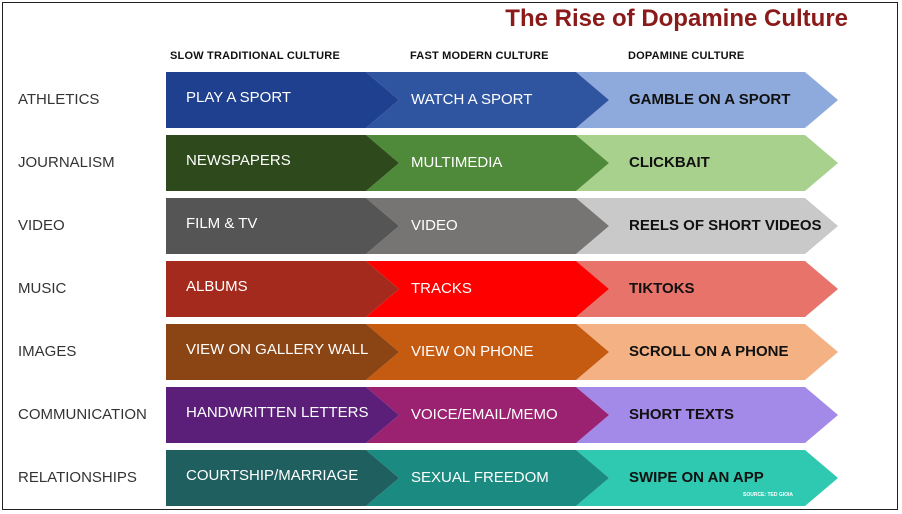 The height and width of the screenshot is (514, 902). Describe the element at coordinates (238, 160) in the screenshot. I see `cell-text: NEWSPAPERS` at that location.